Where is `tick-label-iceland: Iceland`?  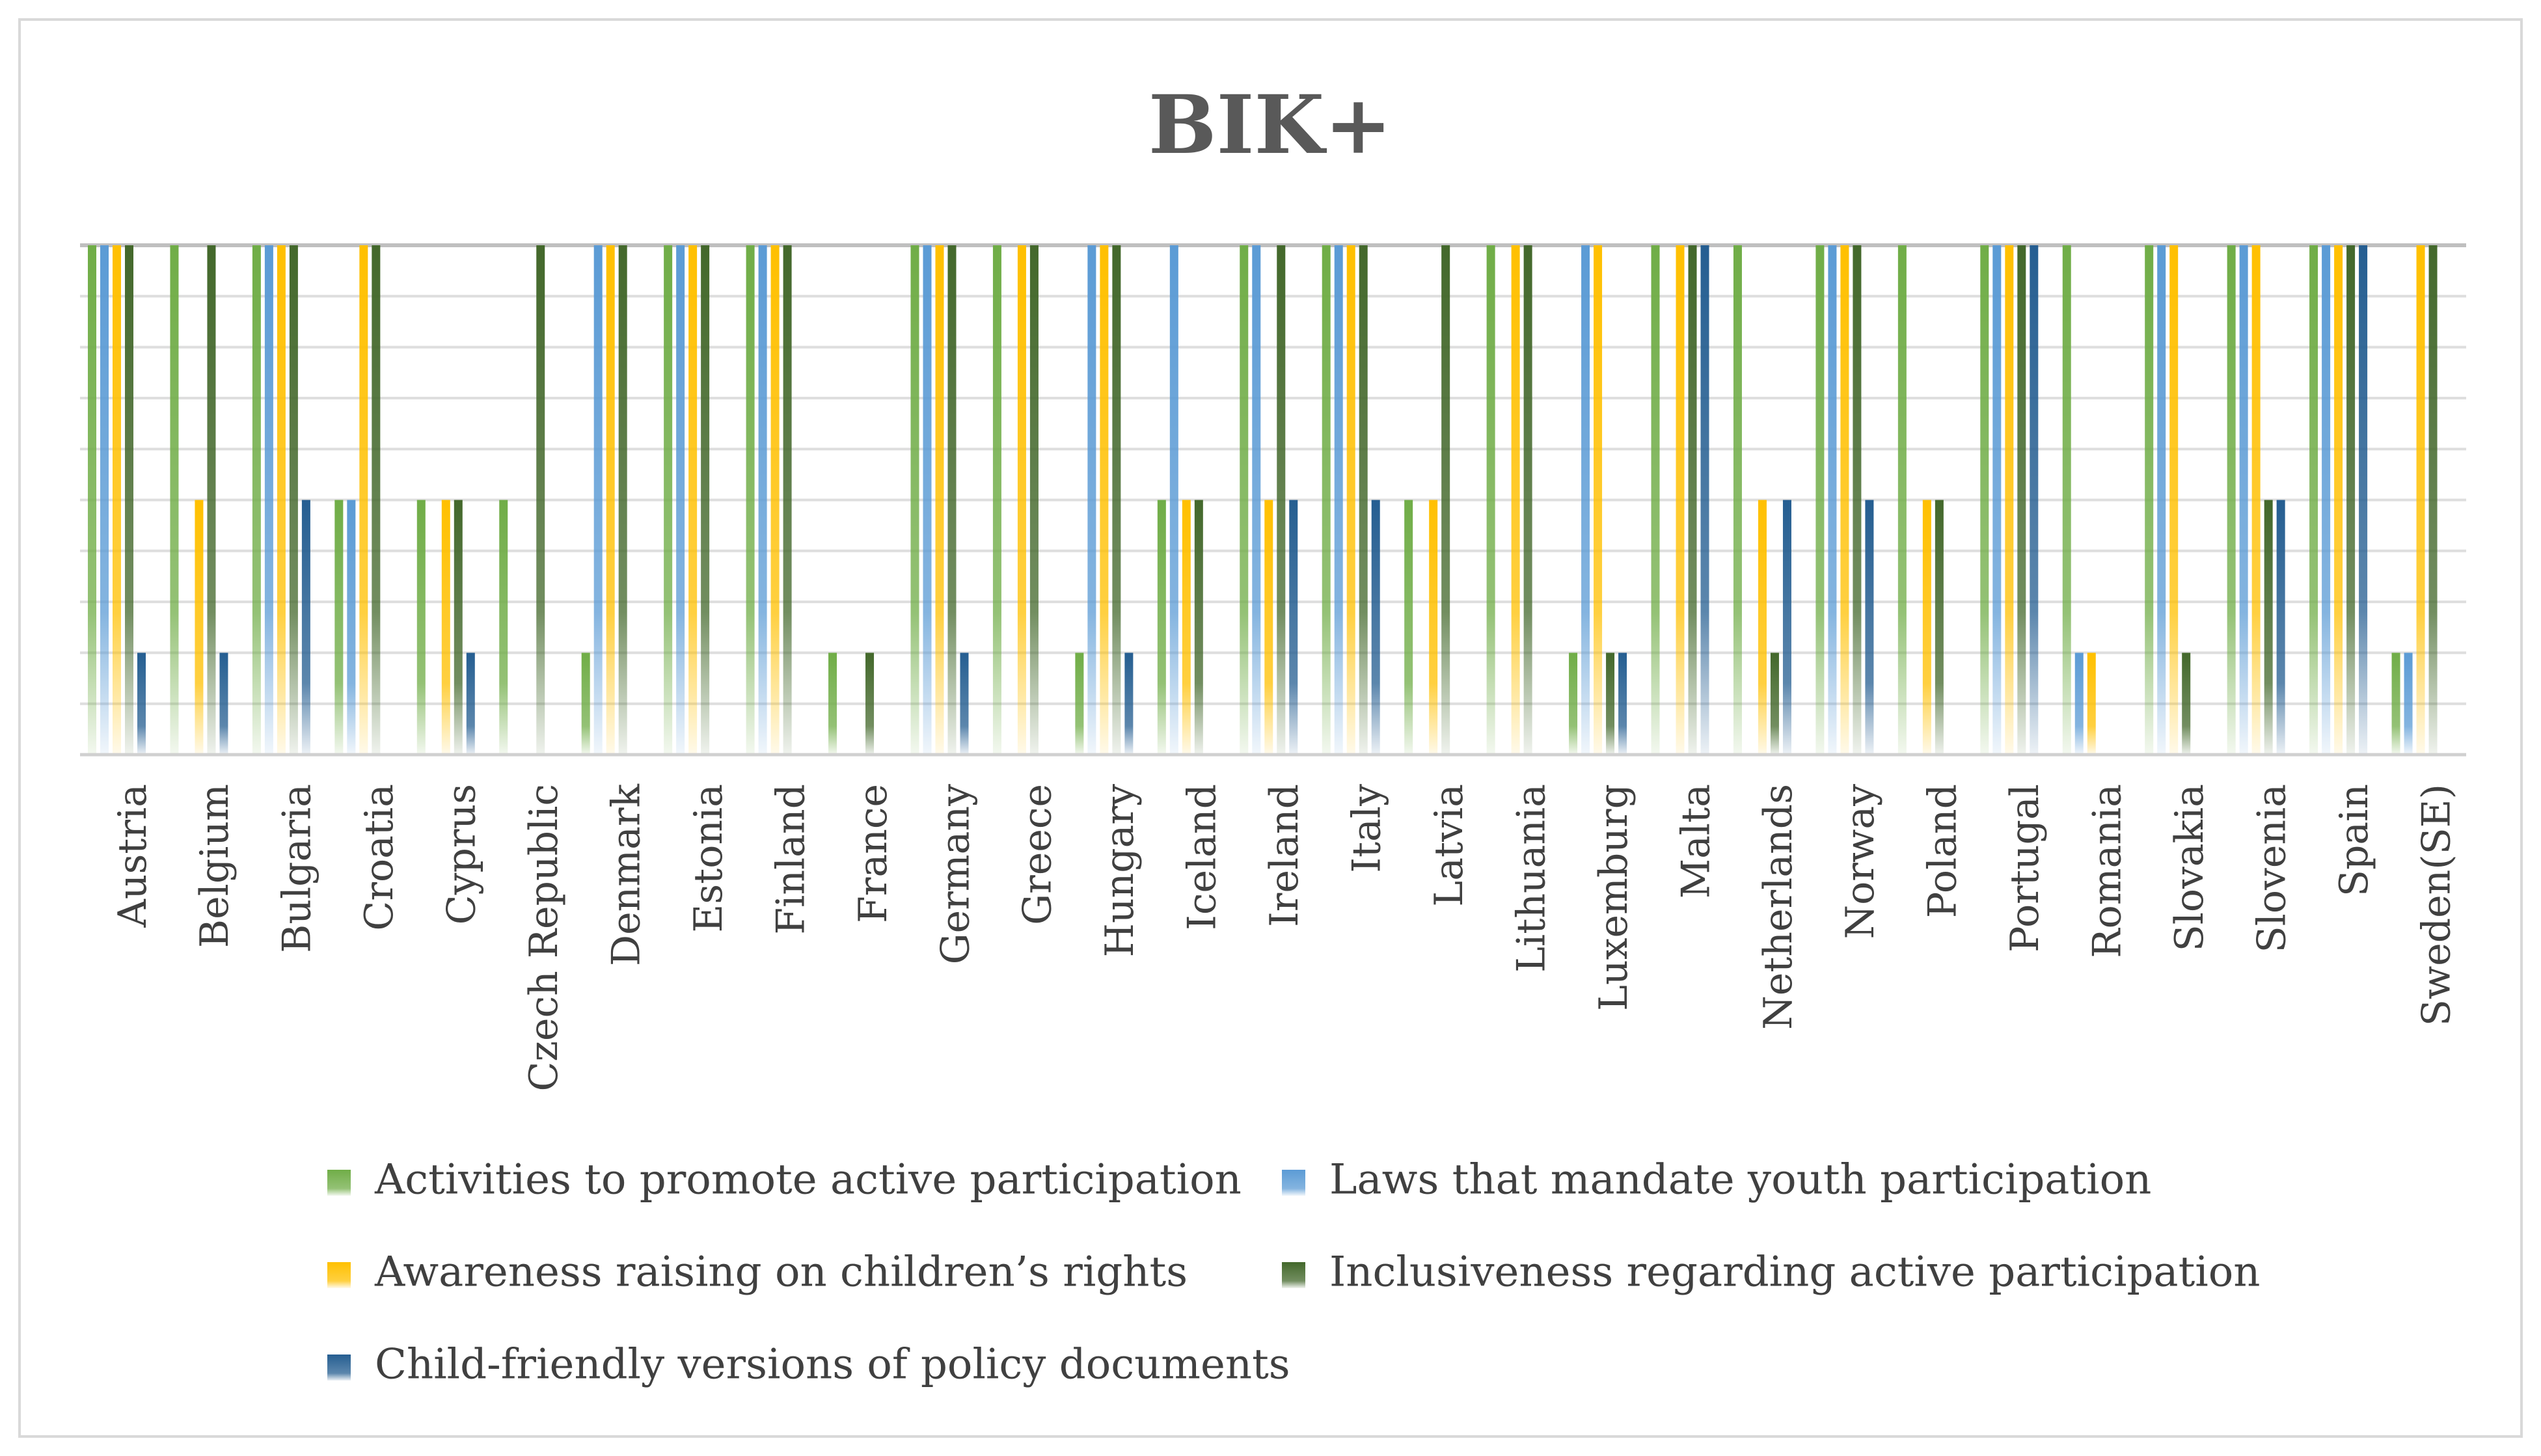
tick-label-iceland: Iceland is located at coordinates (1202, 857).